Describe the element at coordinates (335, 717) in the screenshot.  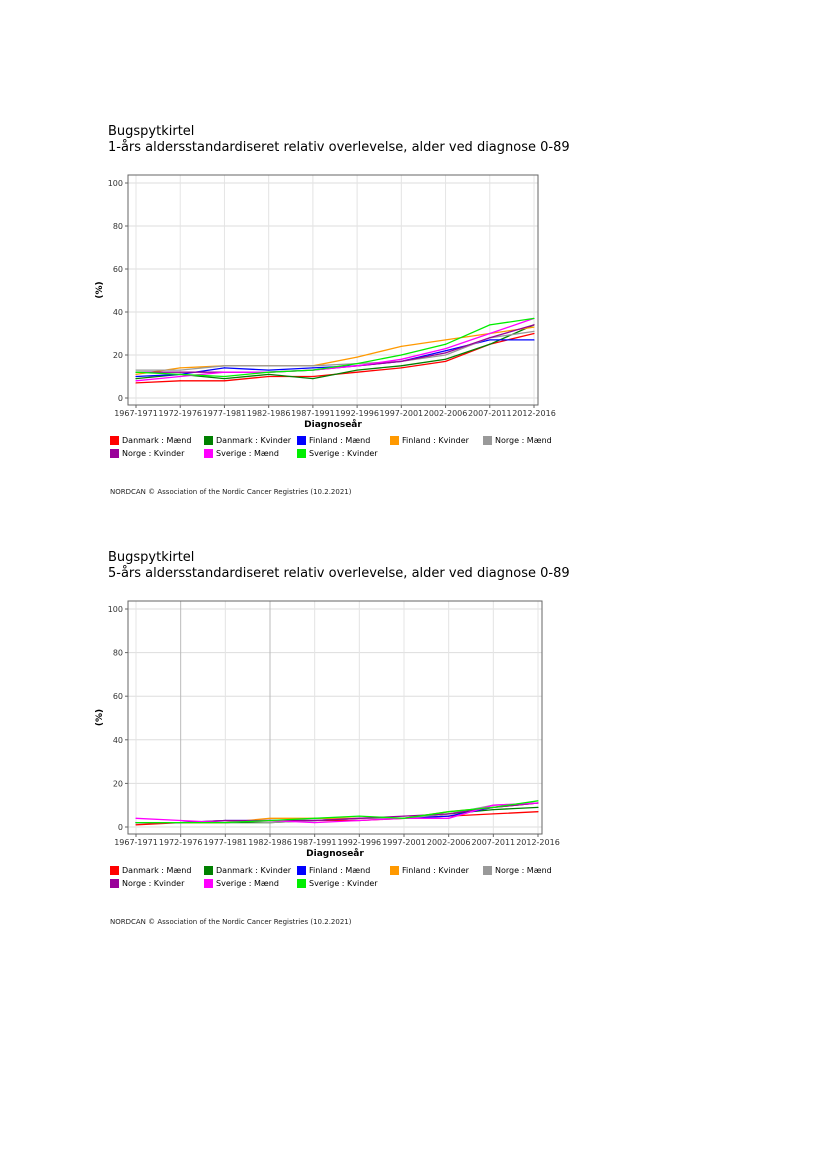
I see `plot-frame` at that location.